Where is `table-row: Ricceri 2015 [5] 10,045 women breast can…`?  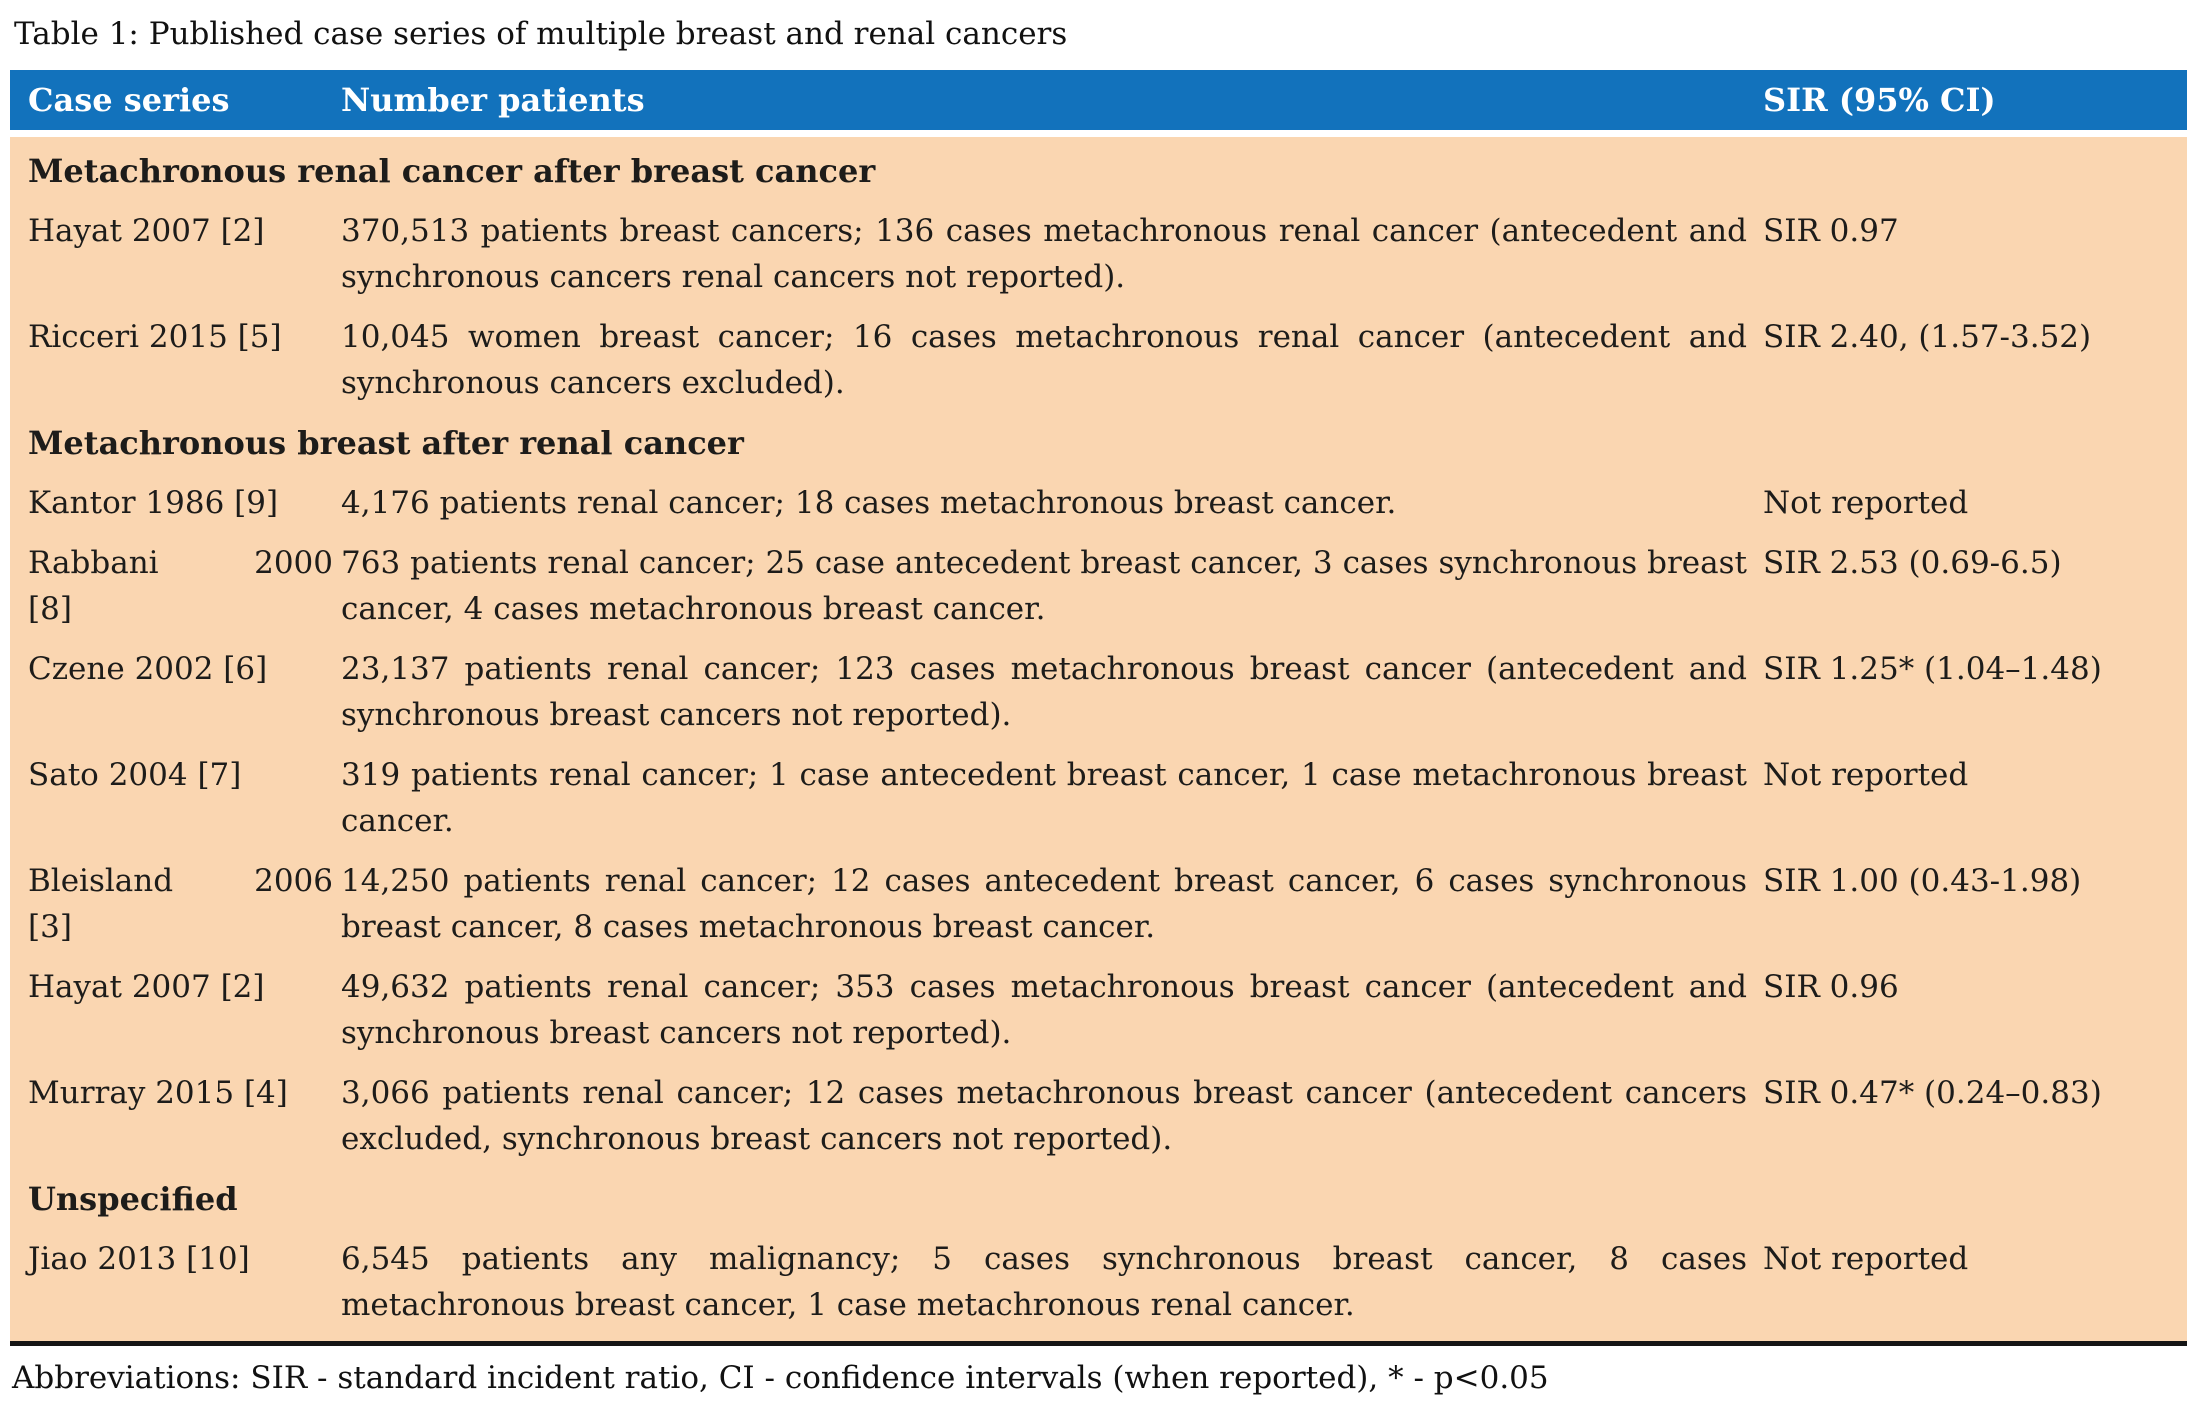 table-row: Ricceri 2015 [5] 10,045 women breast can… is located at coordinates (1098, 360).